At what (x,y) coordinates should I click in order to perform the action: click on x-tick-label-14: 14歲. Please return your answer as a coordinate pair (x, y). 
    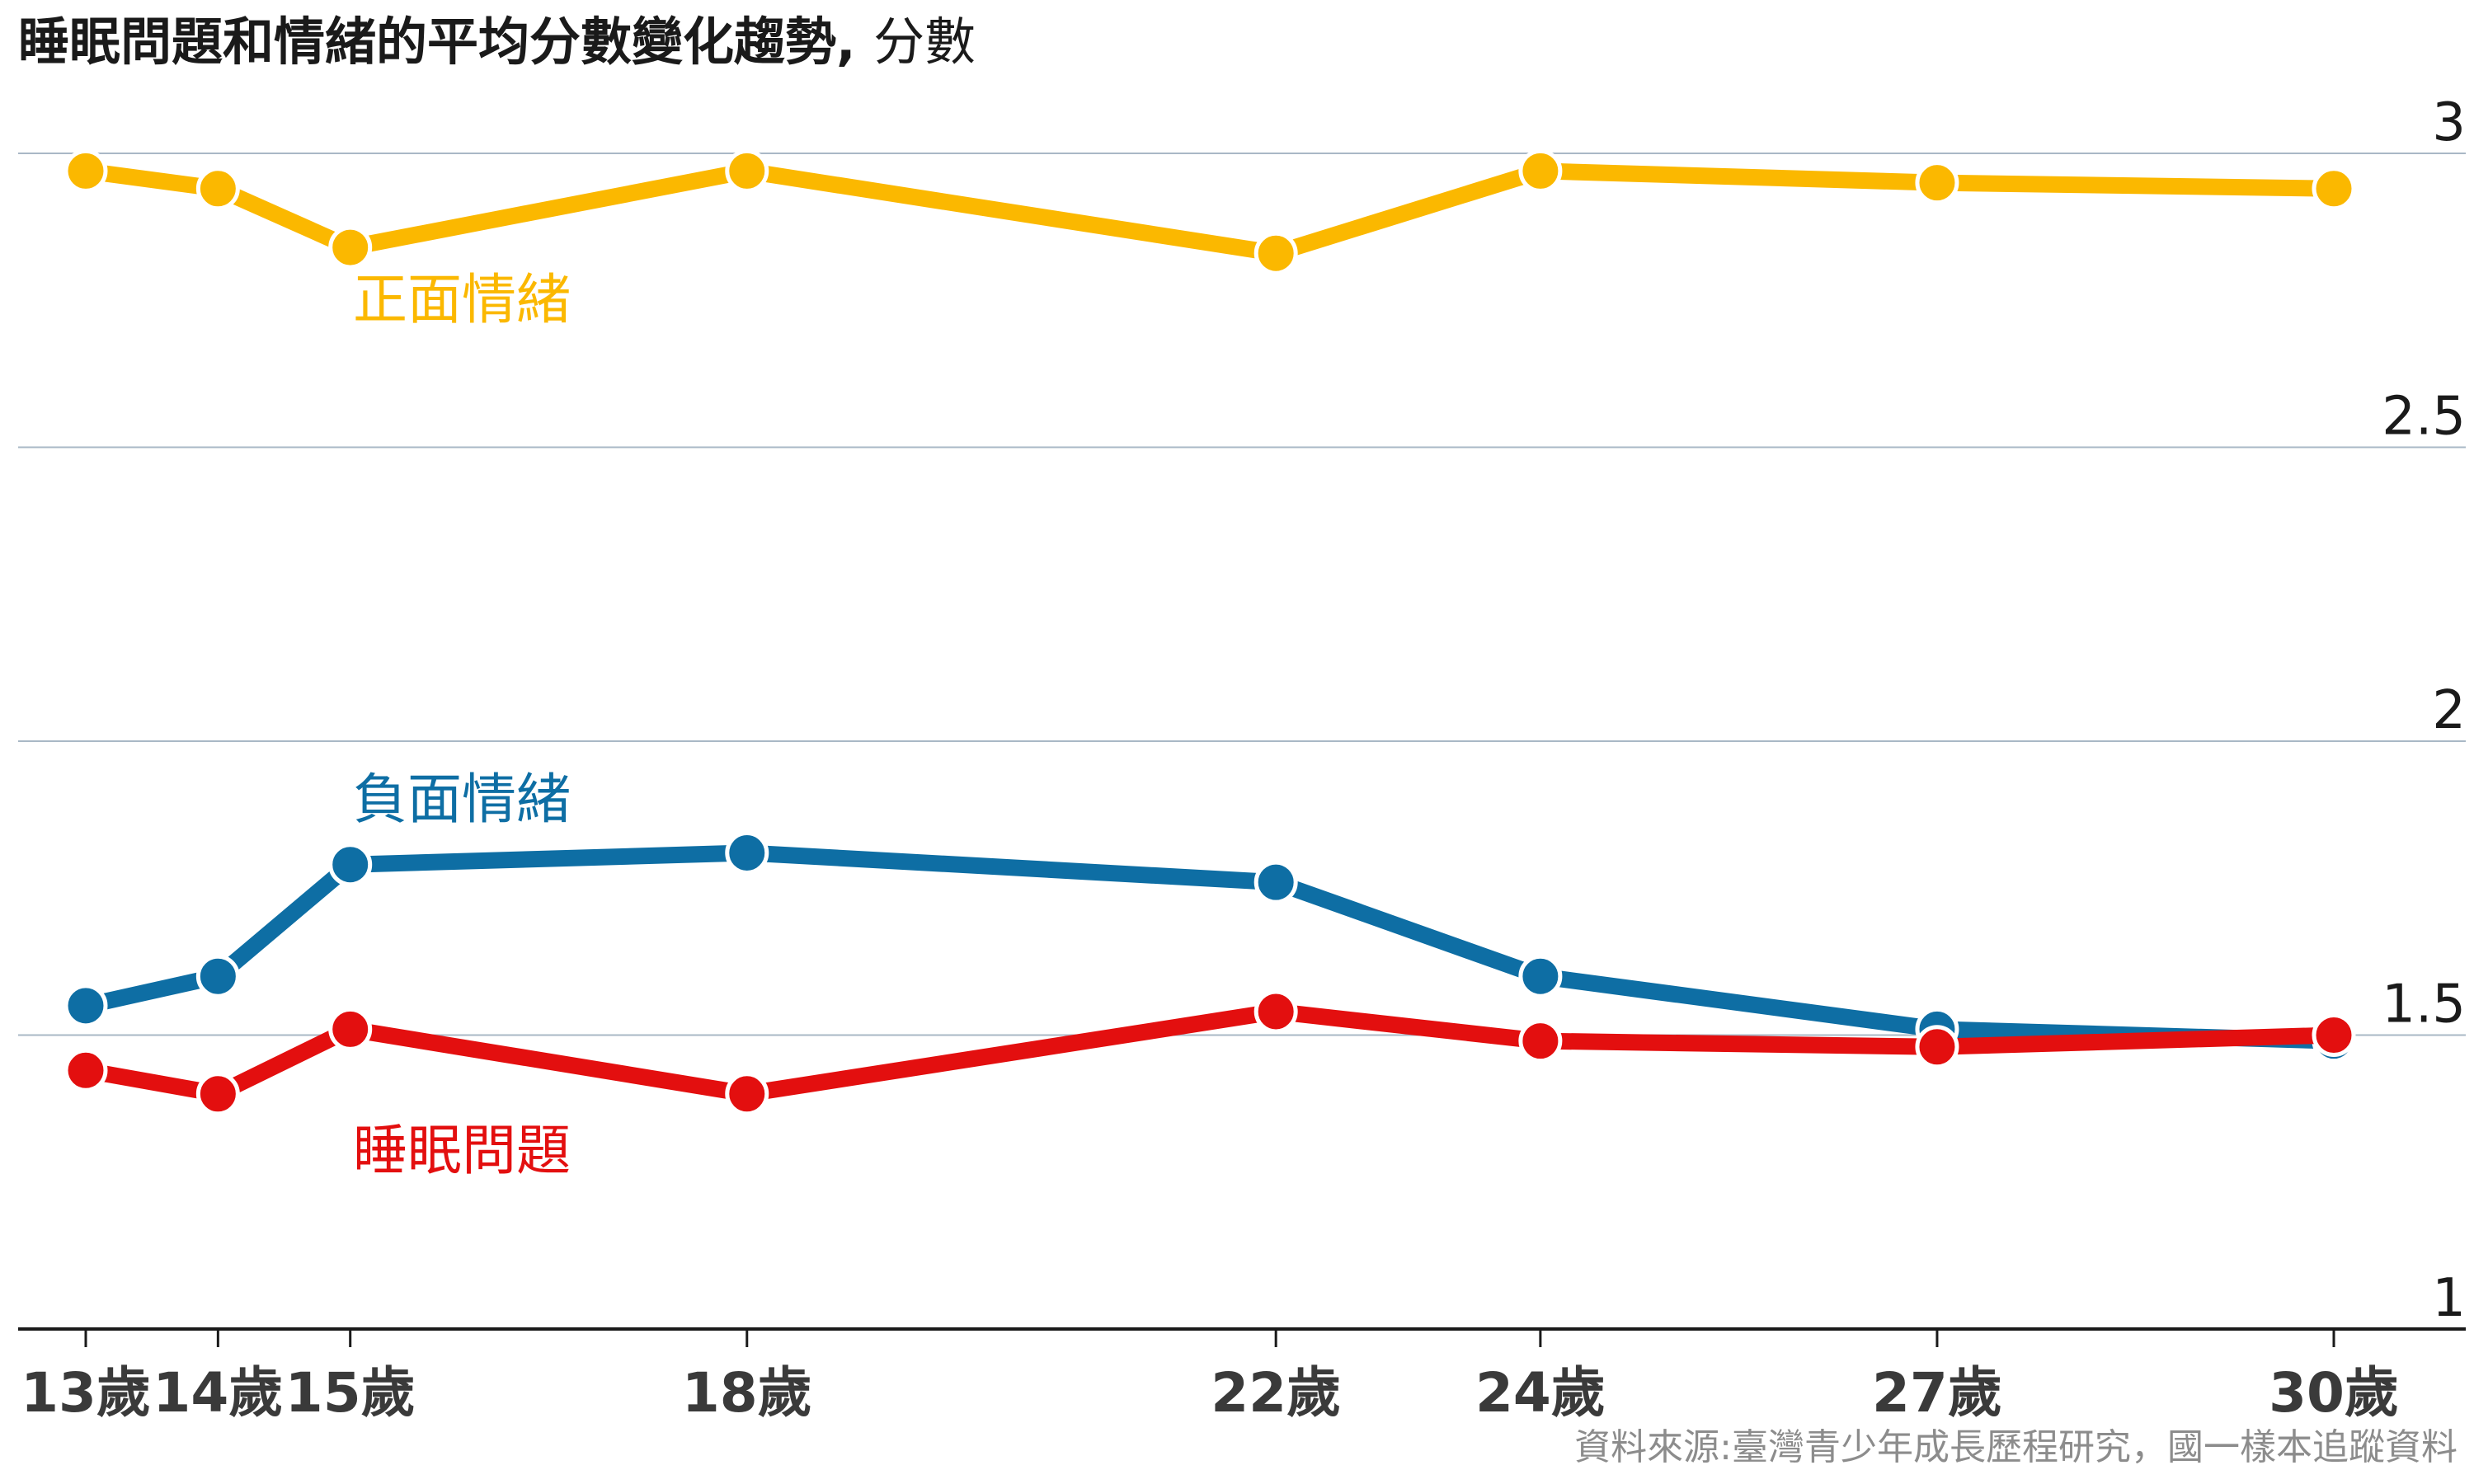
    Looking at the image, I should click on (218, 1393).